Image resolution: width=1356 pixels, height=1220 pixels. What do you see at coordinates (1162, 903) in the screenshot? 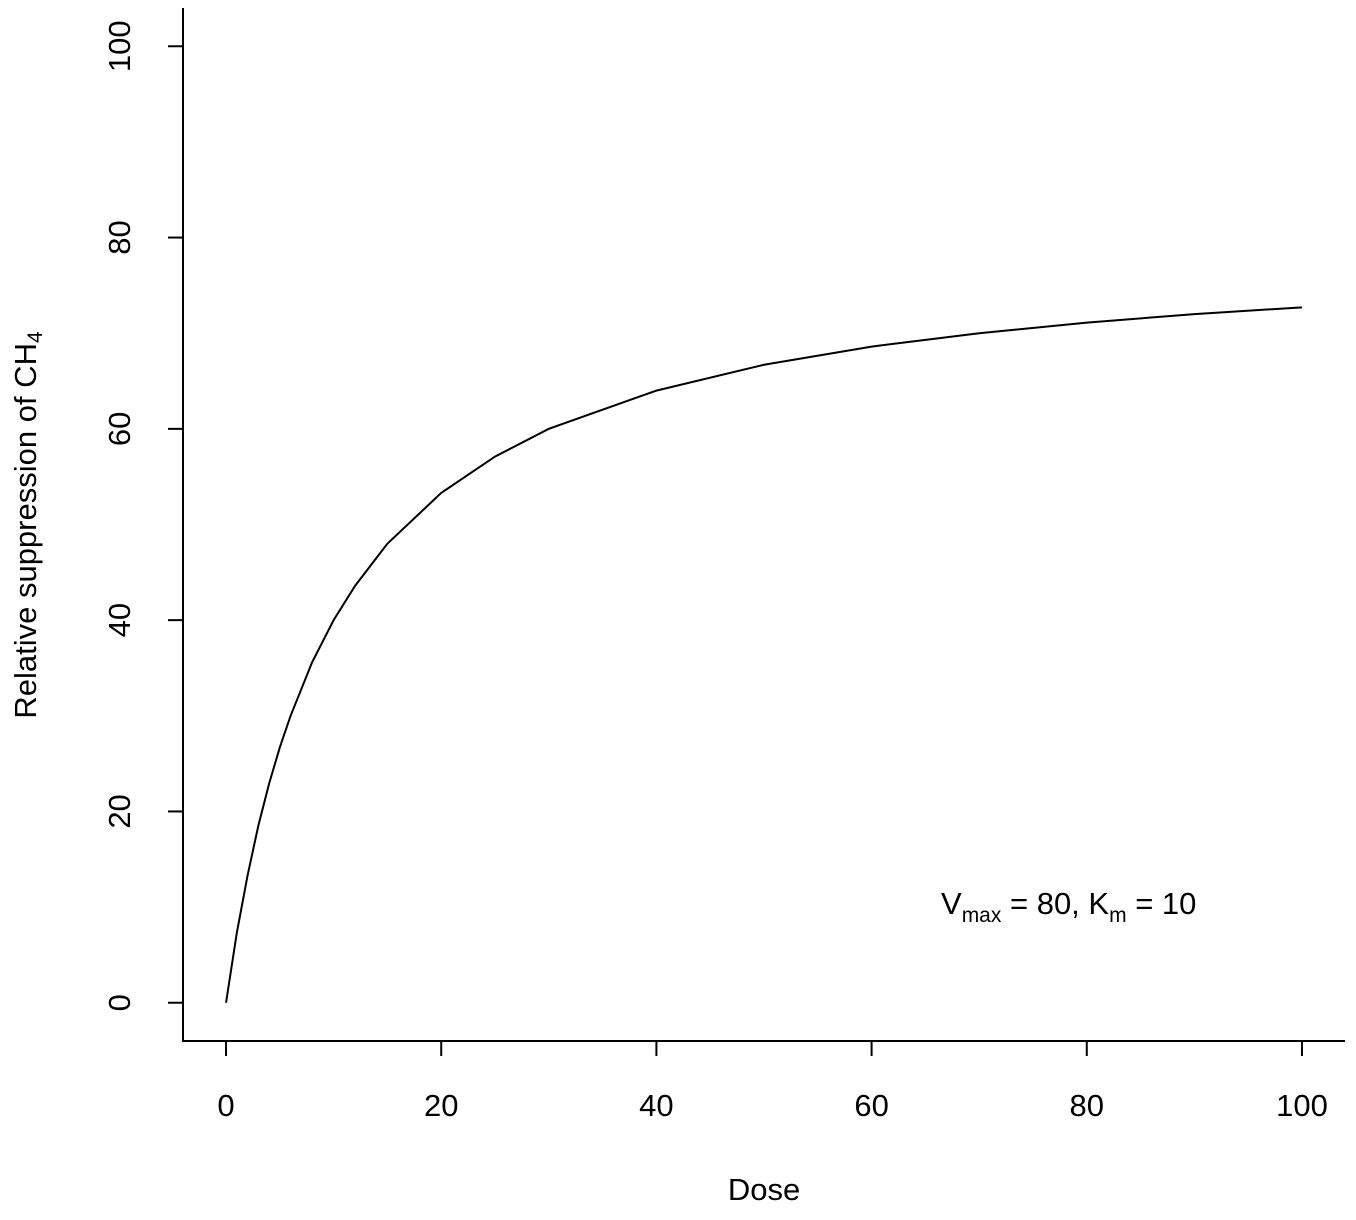
I see `annotation-part: = 10` at bounding box center [1162, 903].